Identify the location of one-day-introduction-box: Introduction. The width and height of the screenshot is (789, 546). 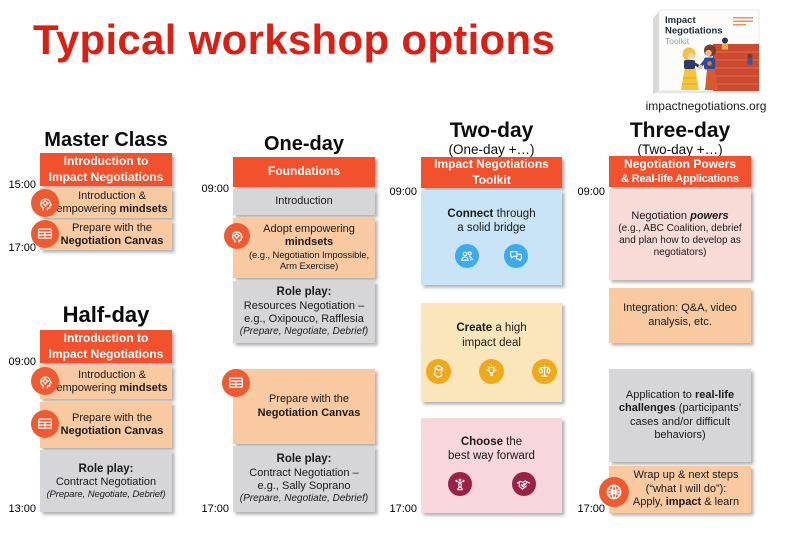
(304, 202).